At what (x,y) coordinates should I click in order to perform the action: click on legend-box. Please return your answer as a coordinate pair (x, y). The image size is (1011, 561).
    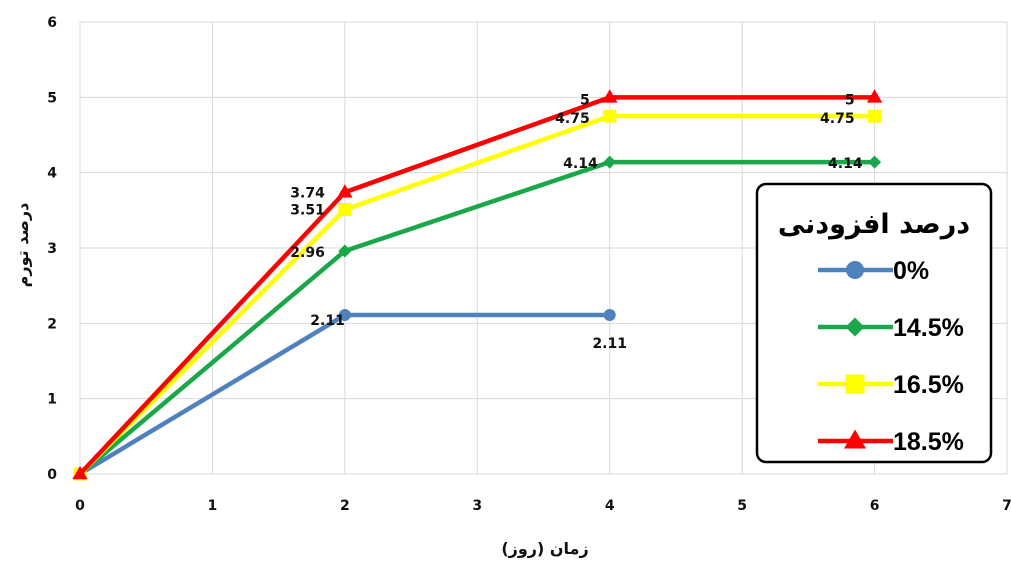
    Looking at the image, I should click on (874, 323).